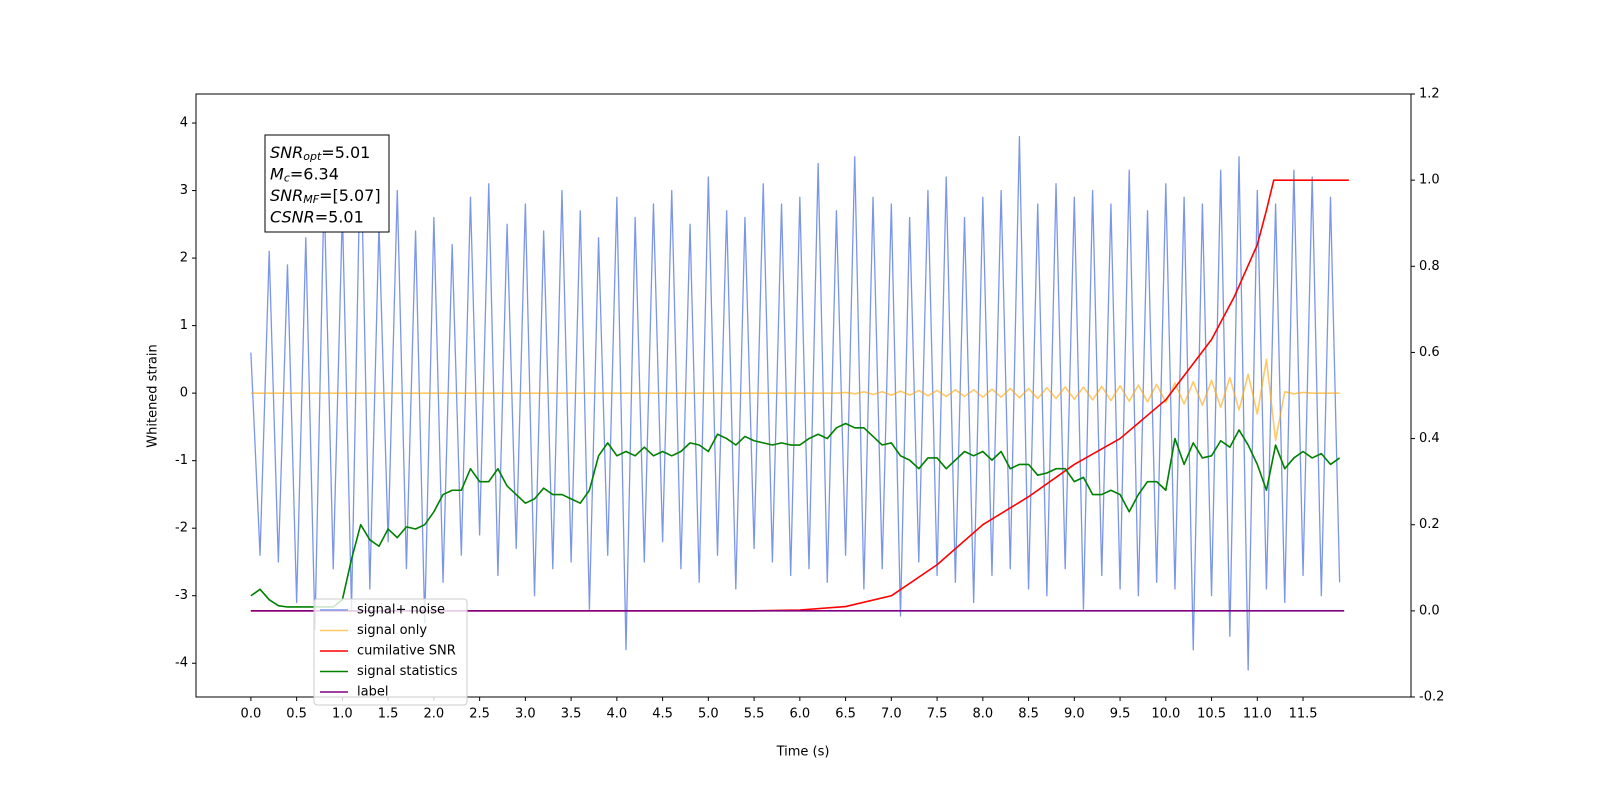 This screenshot has width=1600, height=800. I want to click on y2-tick-label: 0.0, so click(1429, 610).